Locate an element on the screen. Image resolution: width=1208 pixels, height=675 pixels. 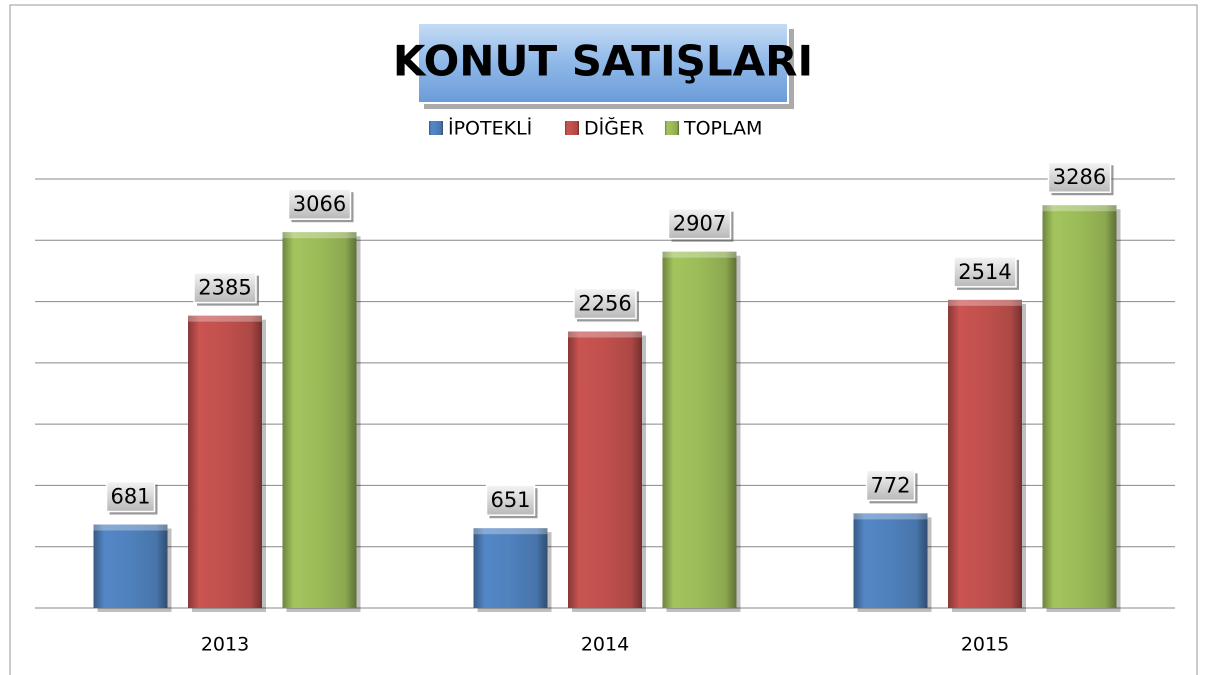
data-label: 3286 is located at coordinates (1079, 177).